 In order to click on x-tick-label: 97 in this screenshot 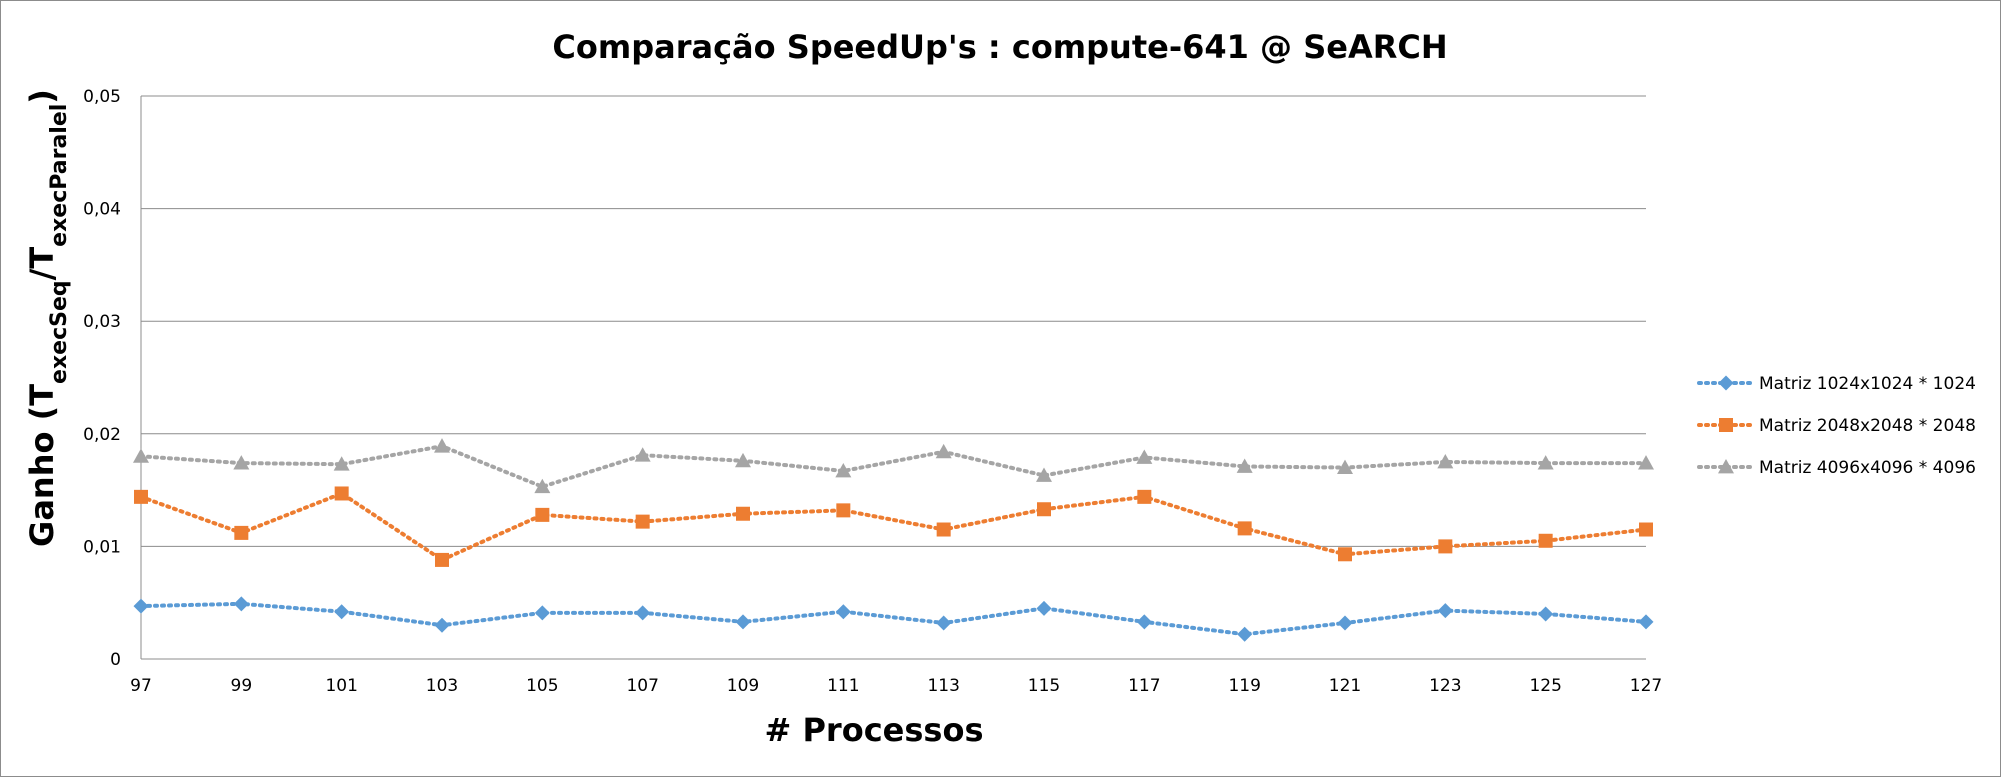, I will do `click(141, 686)`.